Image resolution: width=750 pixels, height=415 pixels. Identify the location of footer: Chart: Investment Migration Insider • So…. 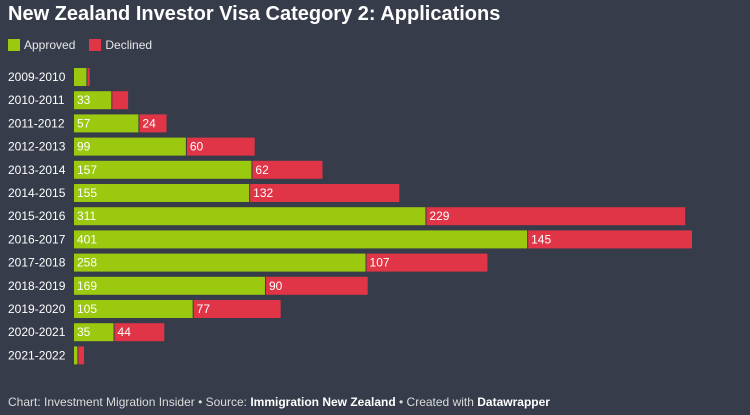
(279, 402).